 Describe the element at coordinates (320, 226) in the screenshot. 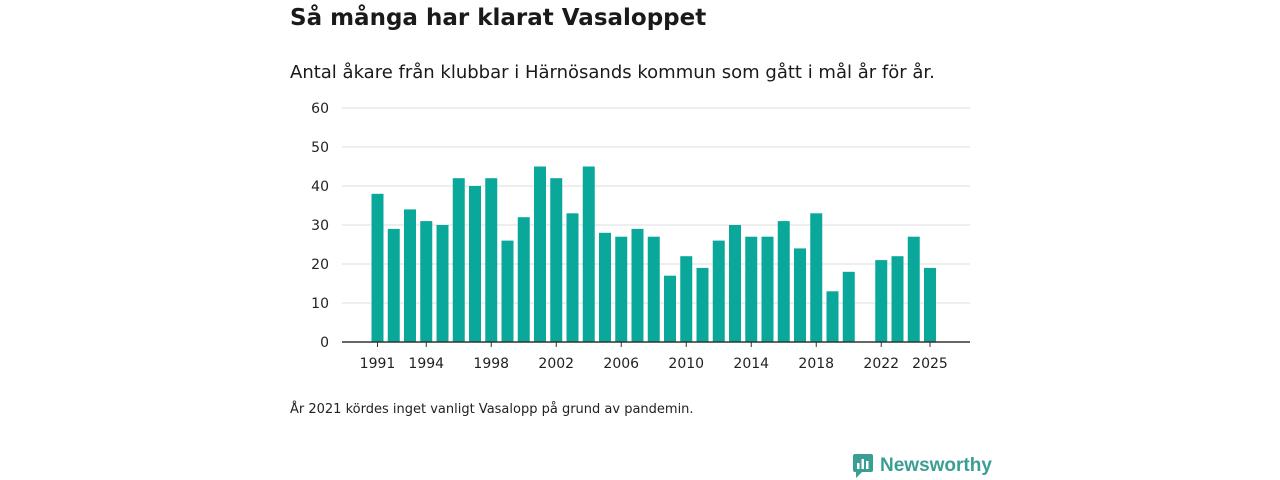

I see `y-tick-label: 30` at that location.